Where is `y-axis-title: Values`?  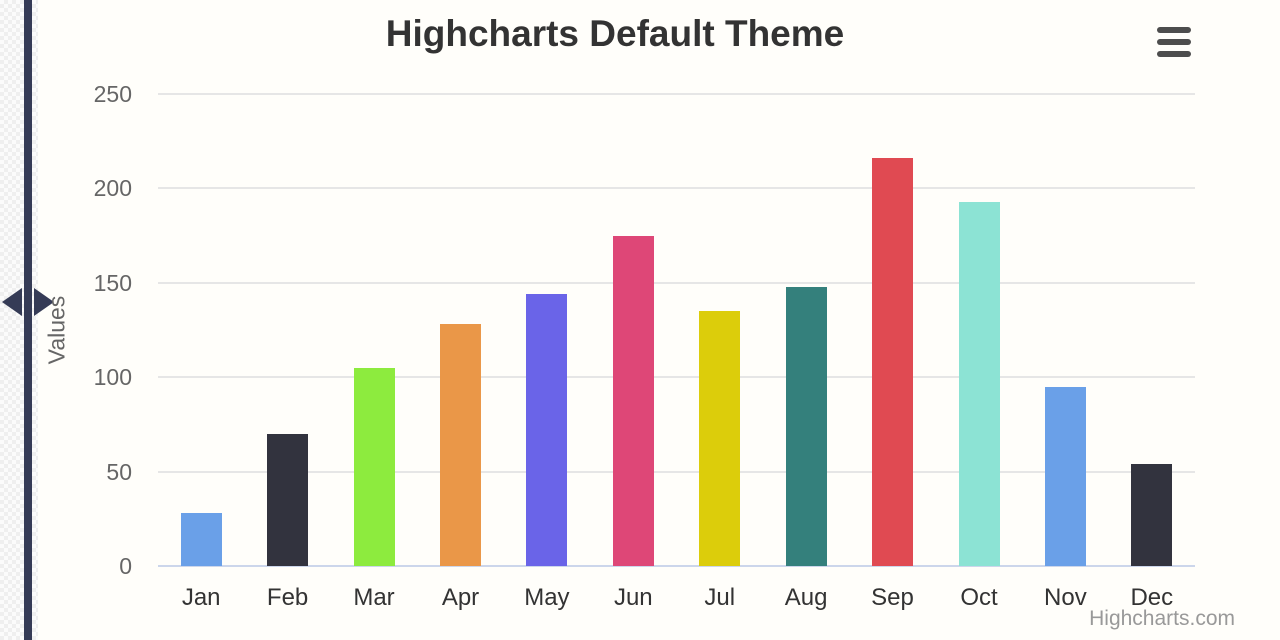 y-axis-title: Values is located at coordinates (56, 330).